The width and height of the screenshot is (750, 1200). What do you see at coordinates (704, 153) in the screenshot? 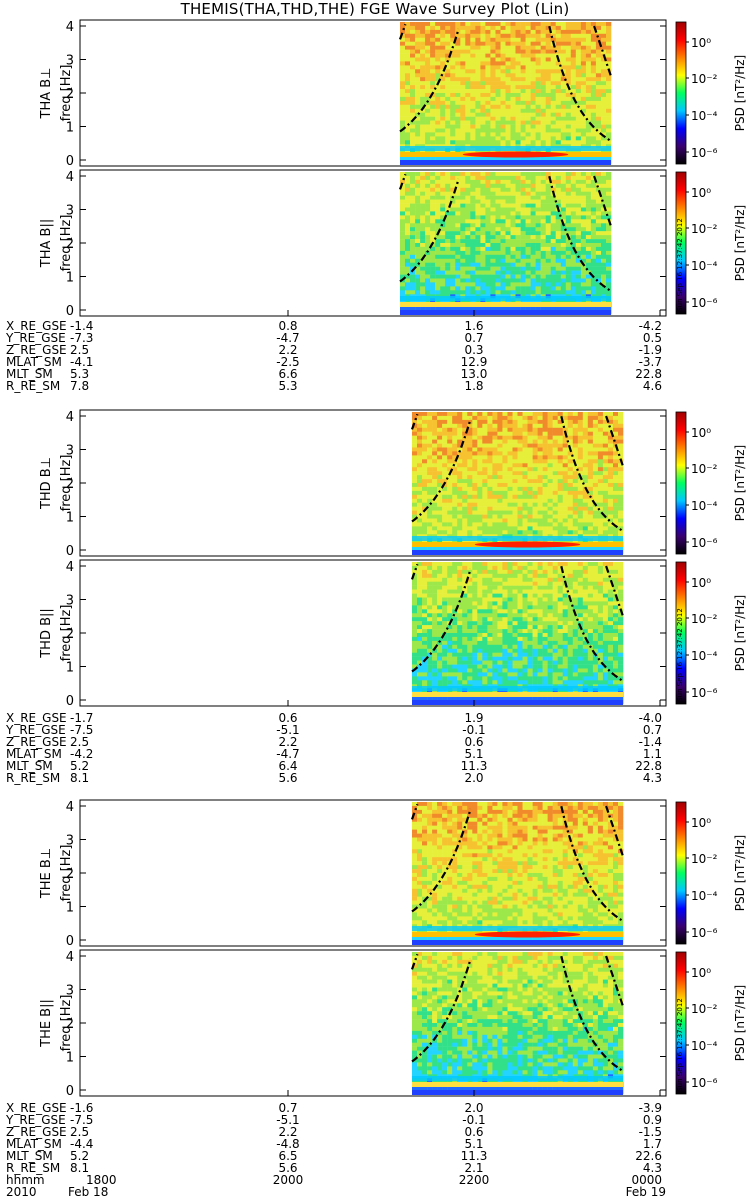
I see `colorbar-tick-label: 10⁻⁶` at bounding box center [704, 153].